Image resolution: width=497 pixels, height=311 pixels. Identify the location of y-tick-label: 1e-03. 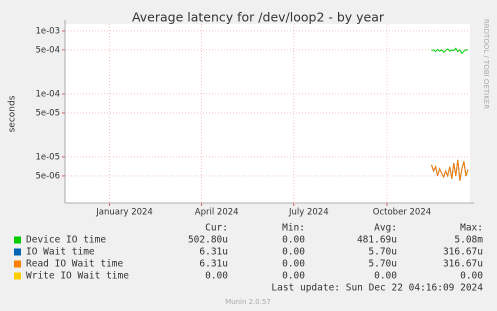
(47, 31).